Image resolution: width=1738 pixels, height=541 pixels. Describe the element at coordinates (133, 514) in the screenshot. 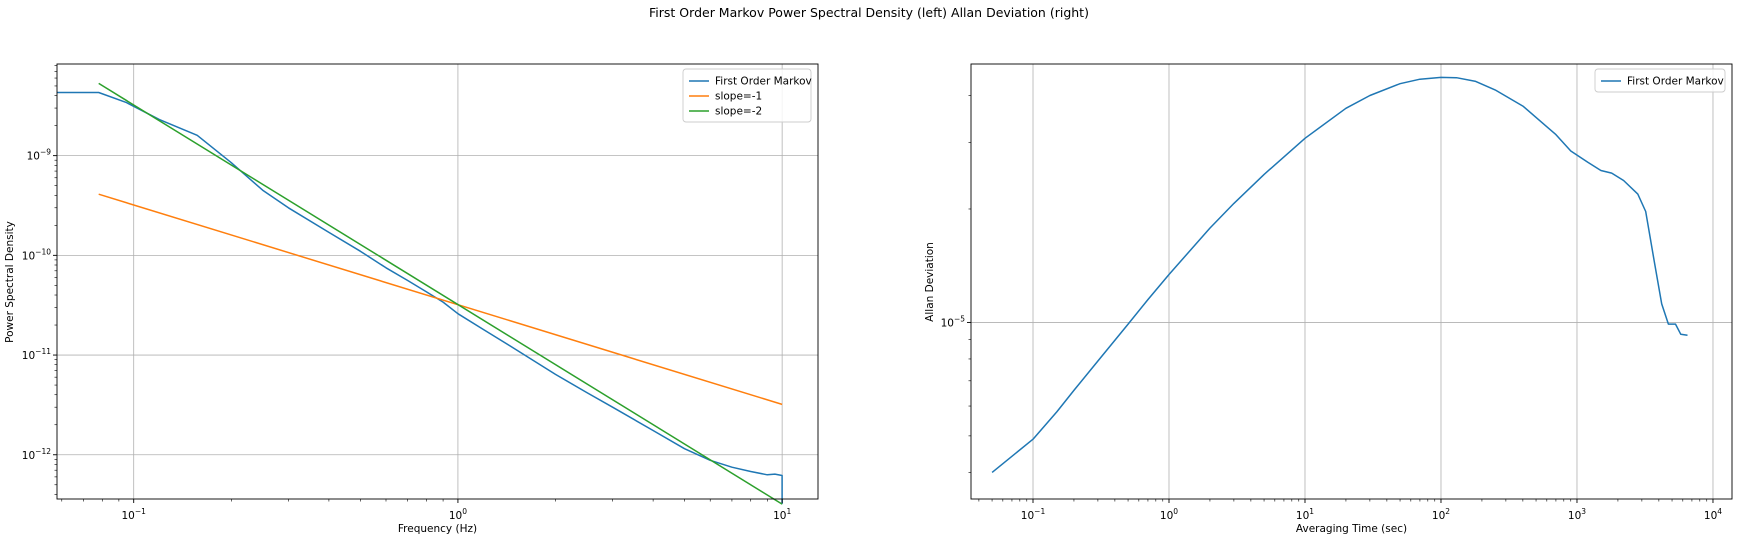

I see `psd-x-tick-label: 10⁻¹` at that location.